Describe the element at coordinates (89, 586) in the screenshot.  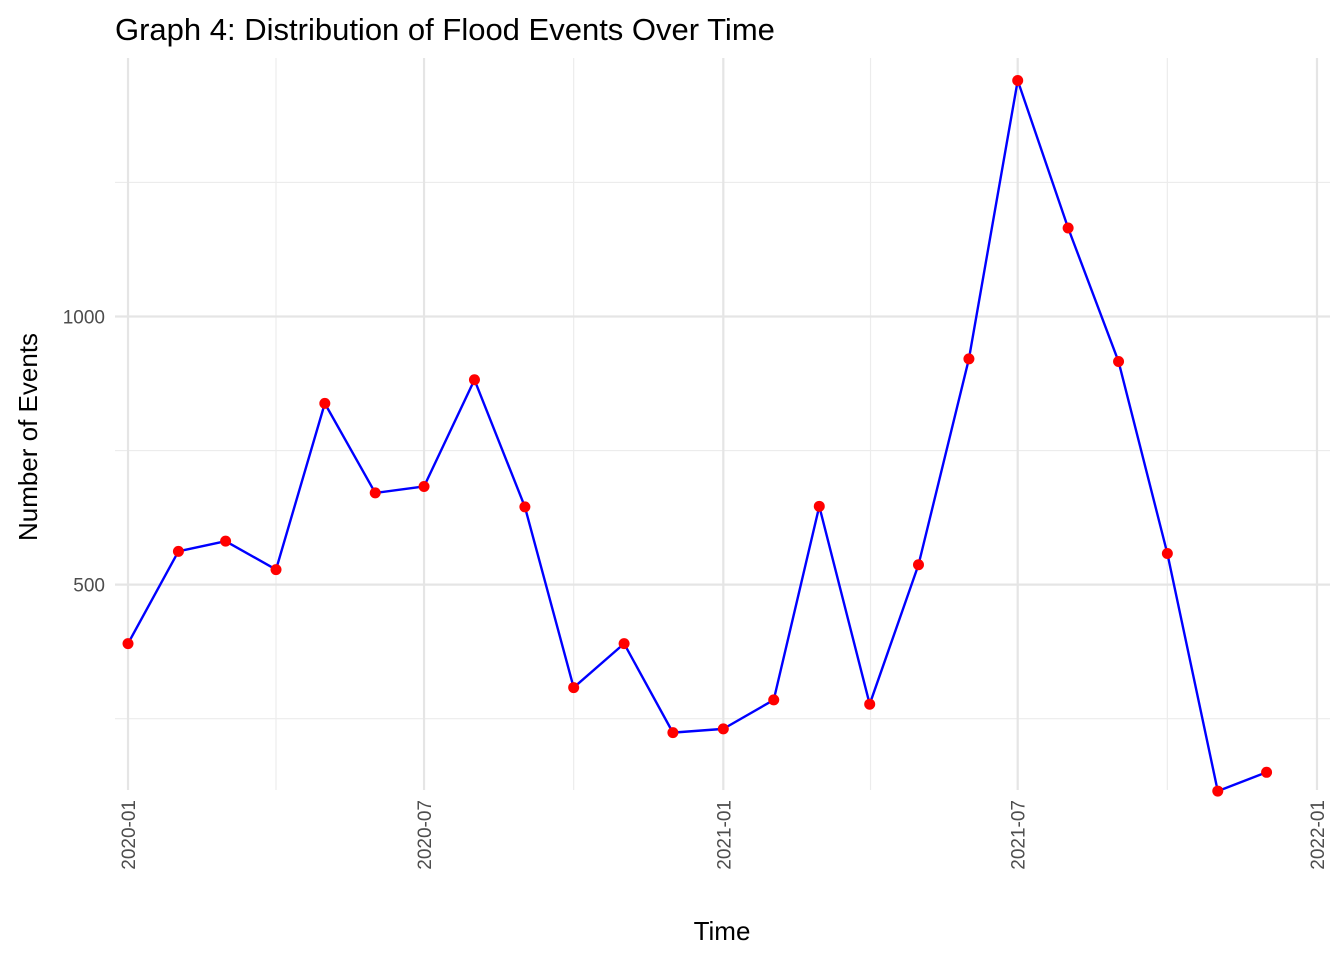
I see `y-tick-label: 500` at that location.